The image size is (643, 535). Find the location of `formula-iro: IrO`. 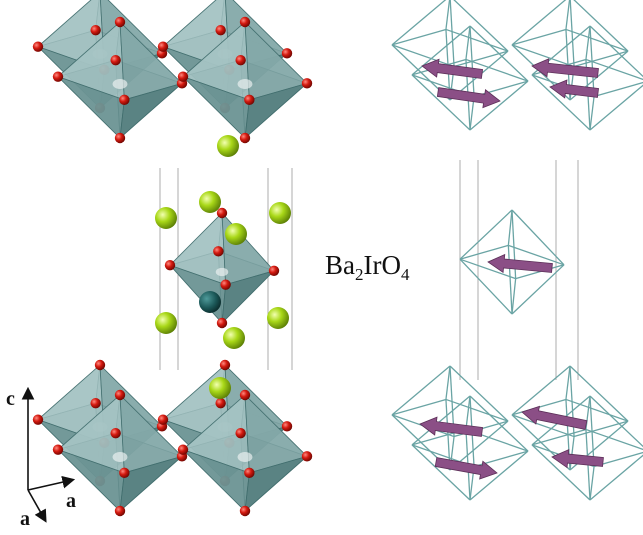

formula-iro: IrO is located at coordinates (382, 265).